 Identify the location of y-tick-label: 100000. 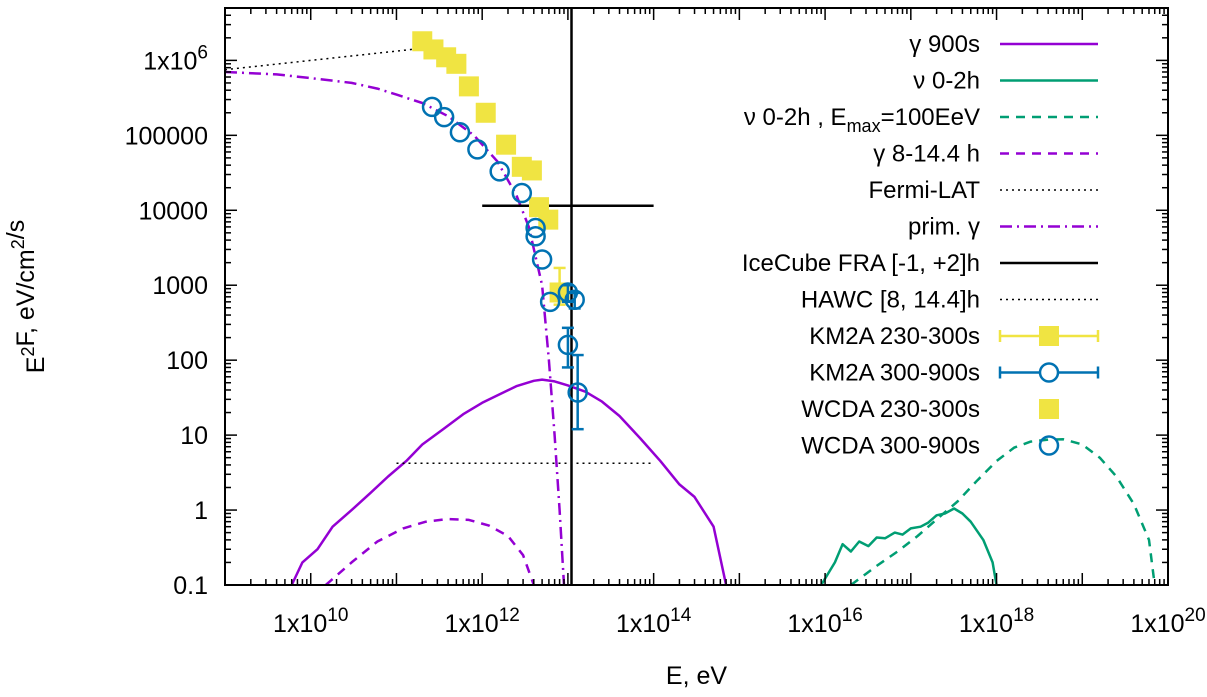
(166, 136).